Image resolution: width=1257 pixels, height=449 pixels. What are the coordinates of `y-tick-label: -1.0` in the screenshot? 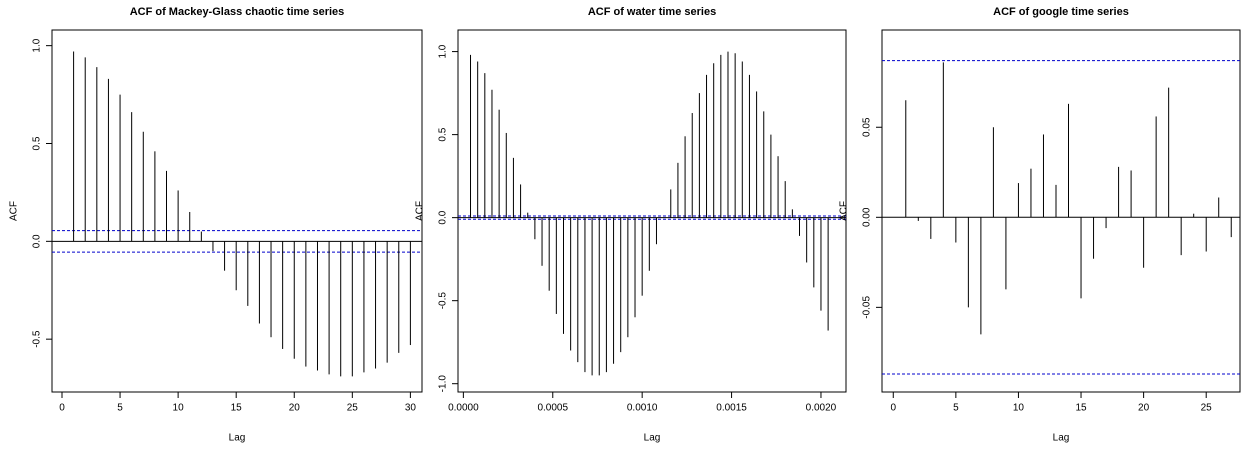 It's located at (443, 384).